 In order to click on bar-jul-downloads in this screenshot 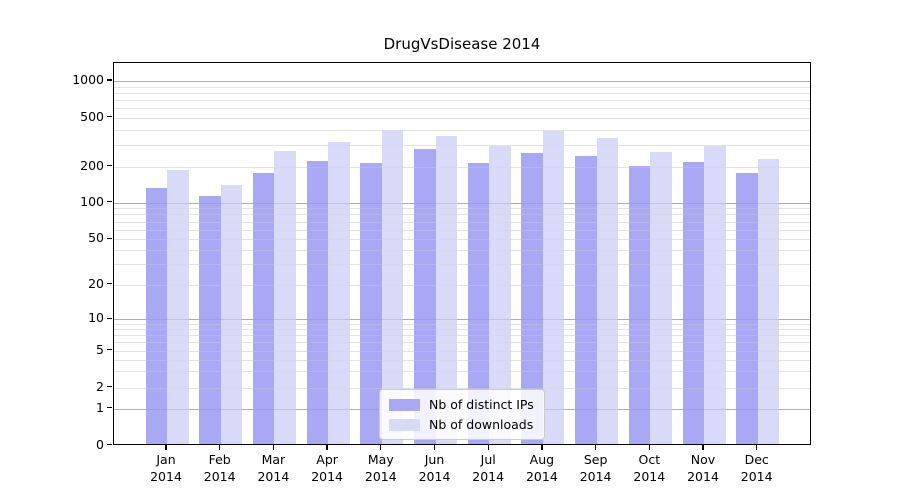, I will do `click(500, 294)`.